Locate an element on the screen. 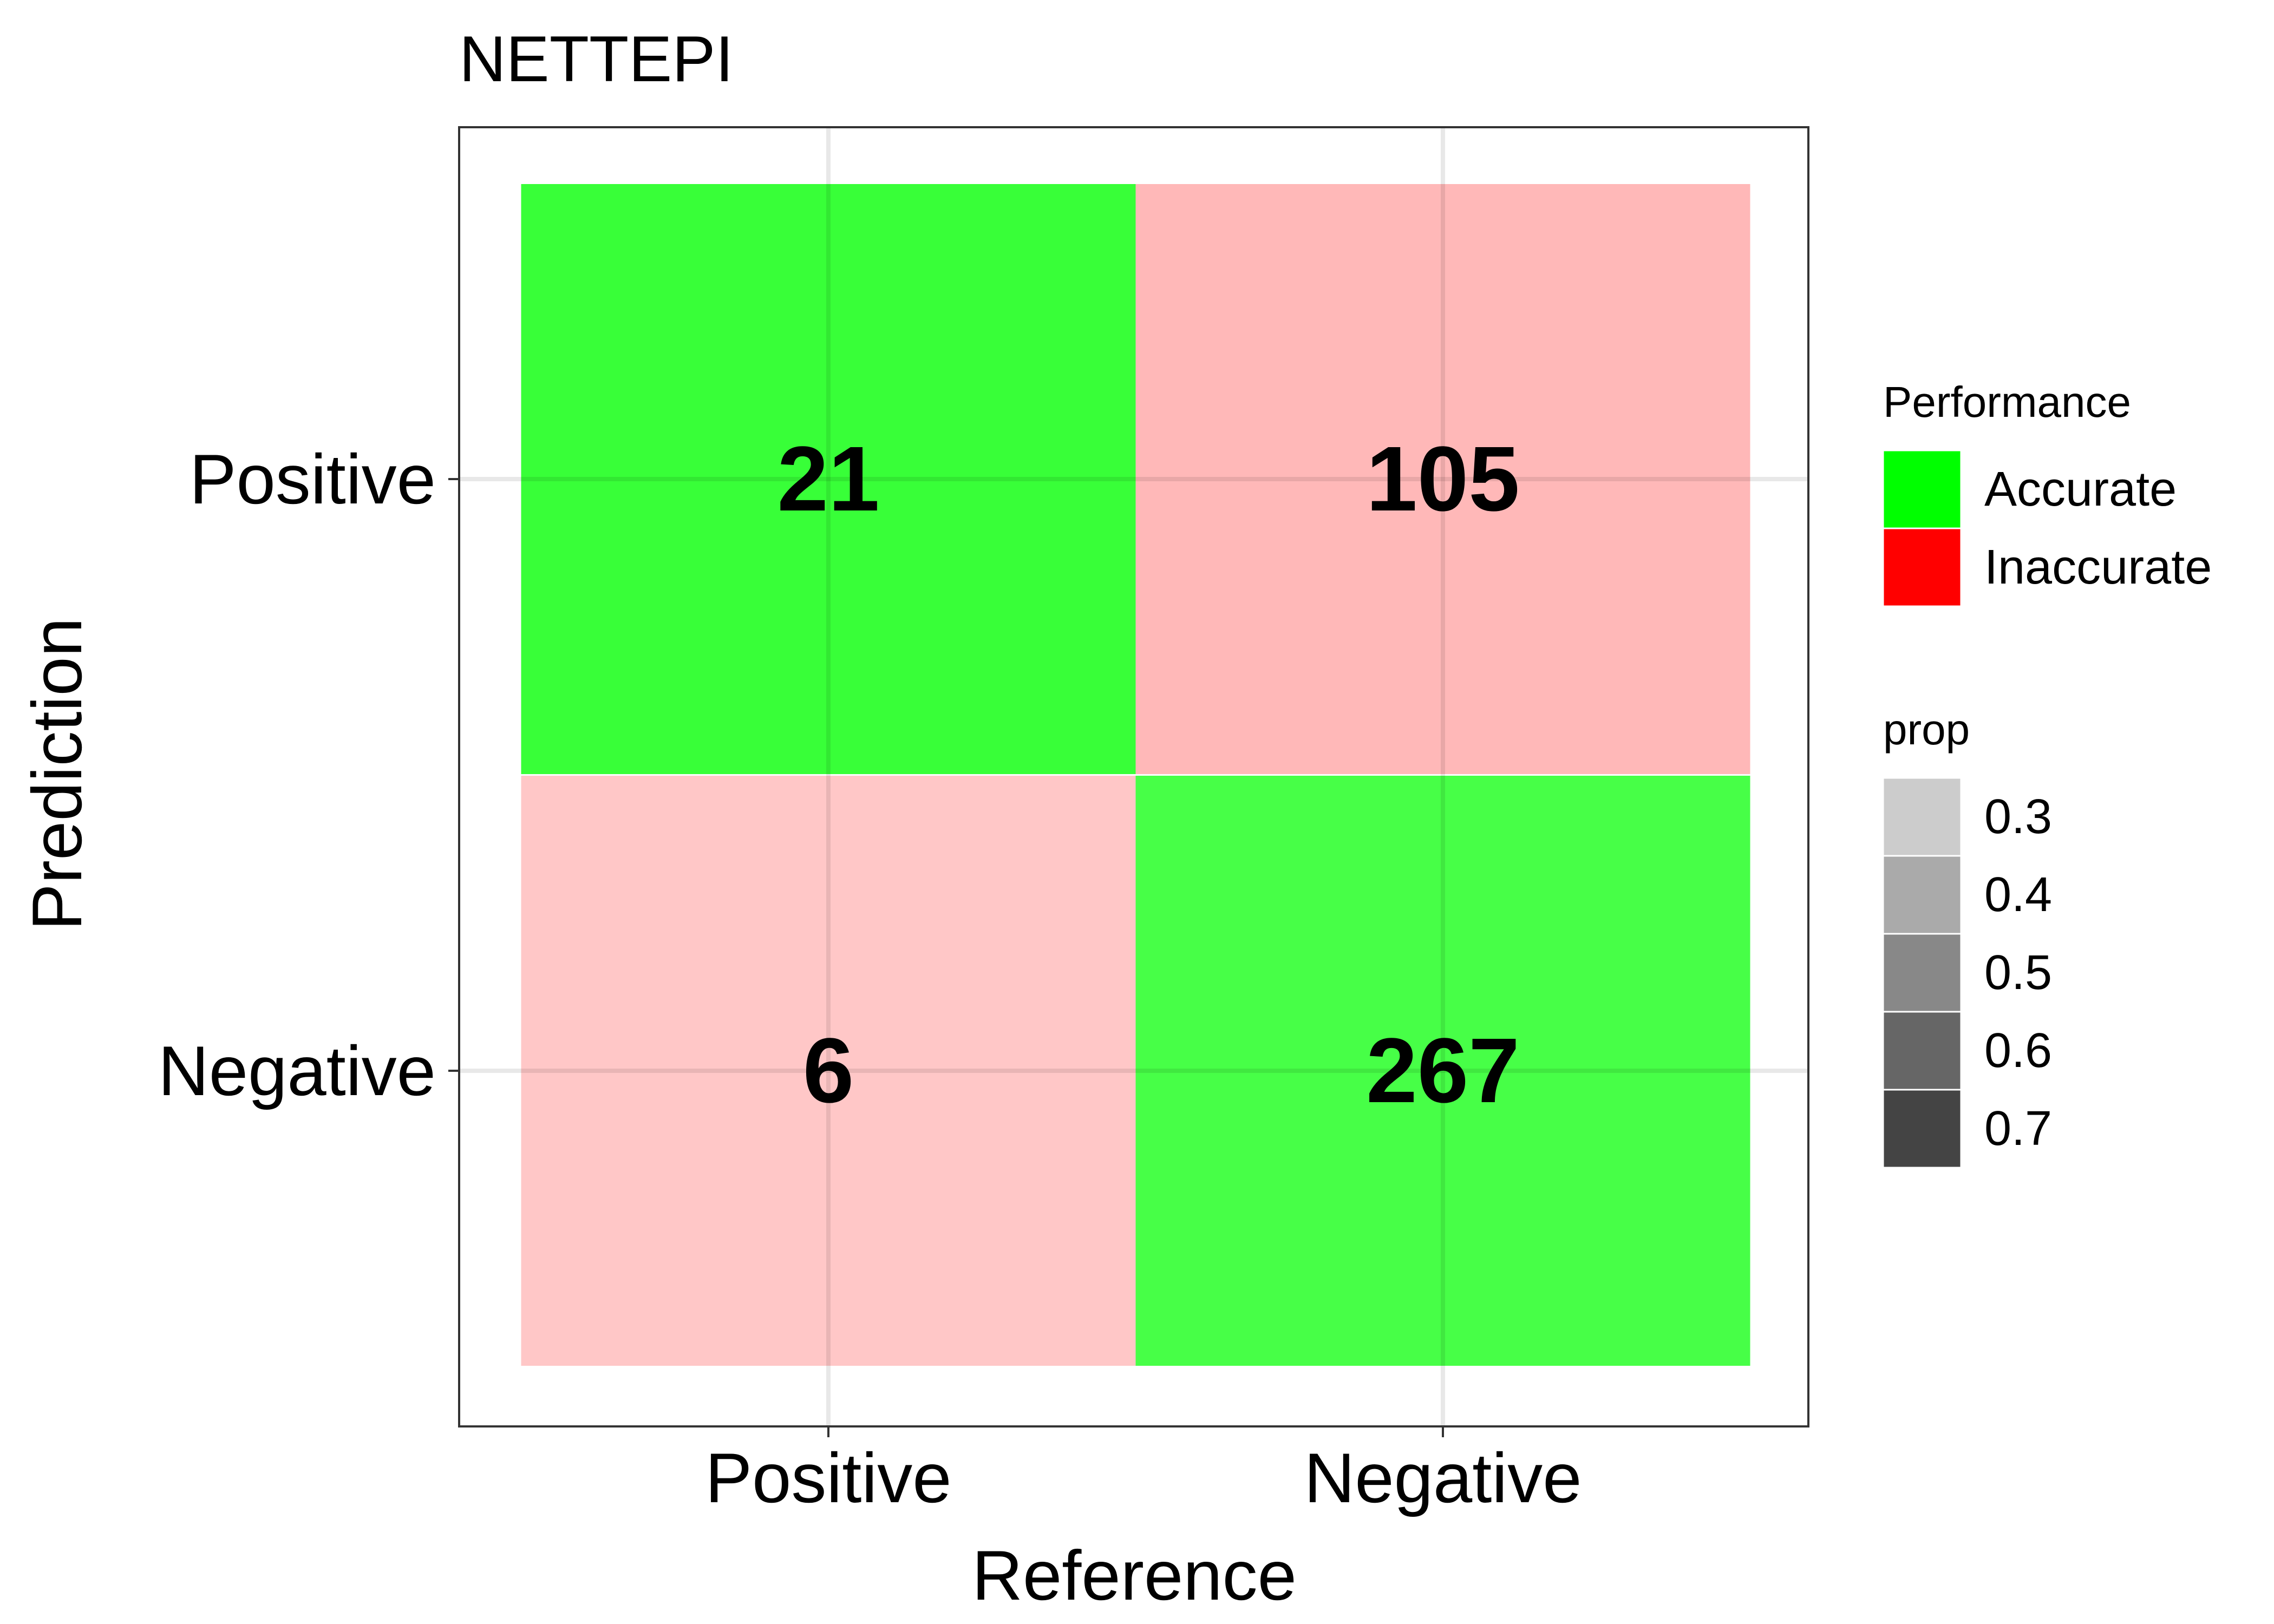 The image size is (2274, 1624). x-axis-title: Reference is located at coordinates (1135, 1575).